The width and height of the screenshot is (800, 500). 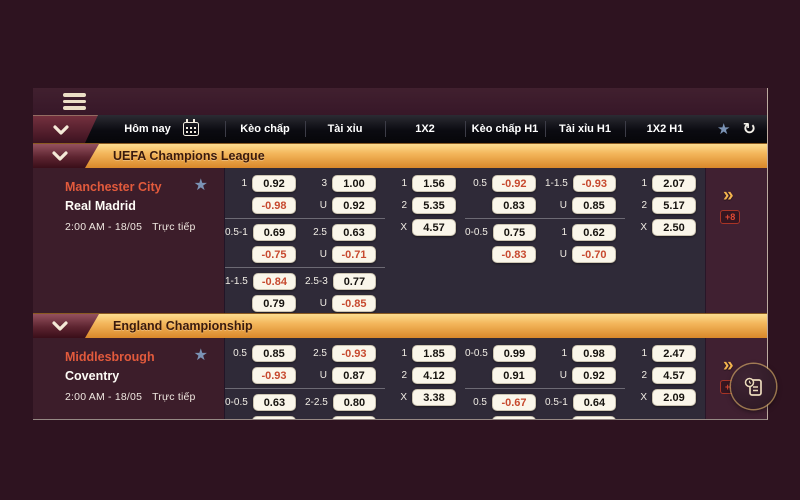 What do you see at coordinates (514, 232) in the screenshot?
I see `odds-box: 0.75` at bounding box center [514, 232].